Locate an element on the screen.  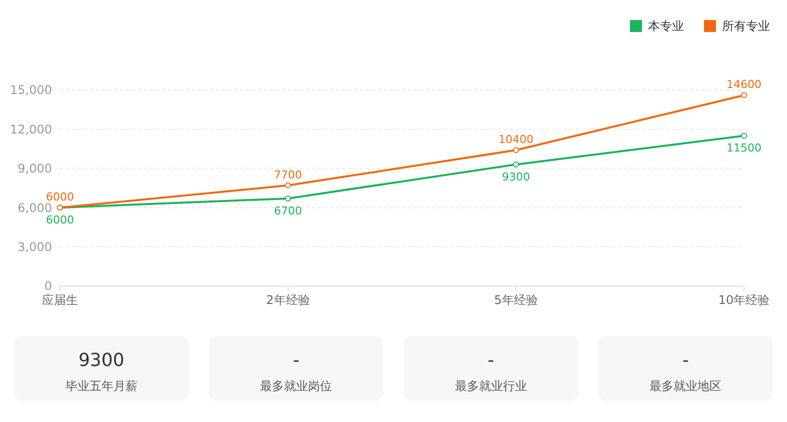
text: 最多就业岗位 is located at coordinates (296, 386).